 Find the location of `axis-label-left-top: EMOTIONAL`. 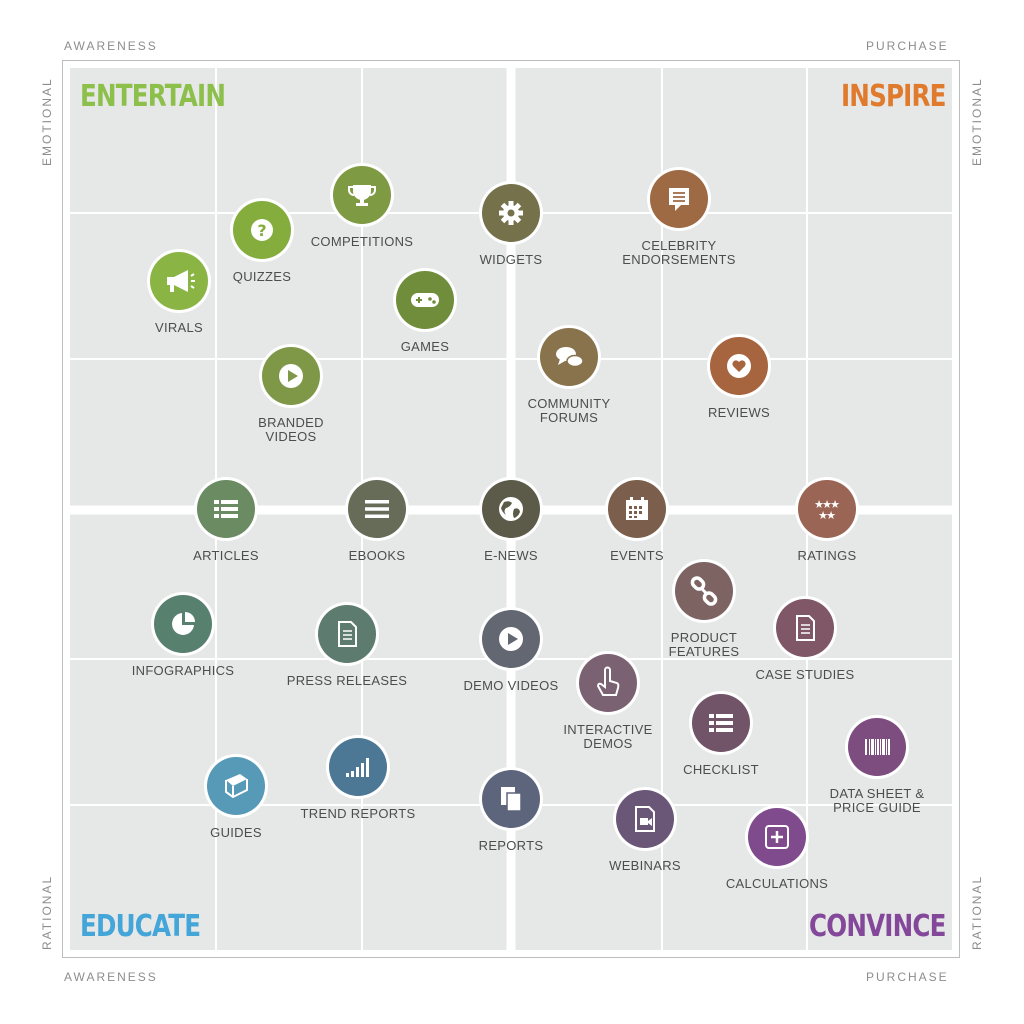

axis-label-left-top: EMOTIONAL is located at coordinates (47, 121).